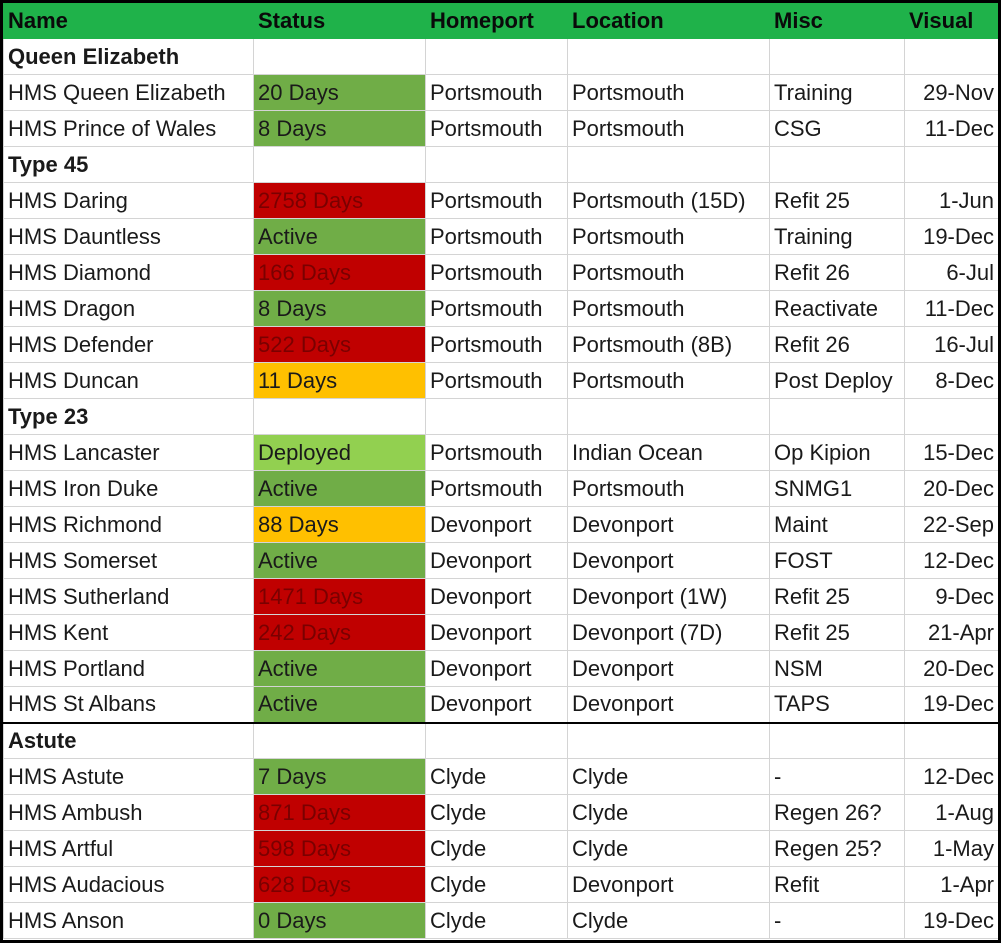 Image resolution: width=1001 pixels, height=943 pixels. I want to click on status-cell: 7 Days, so click(339, 776).